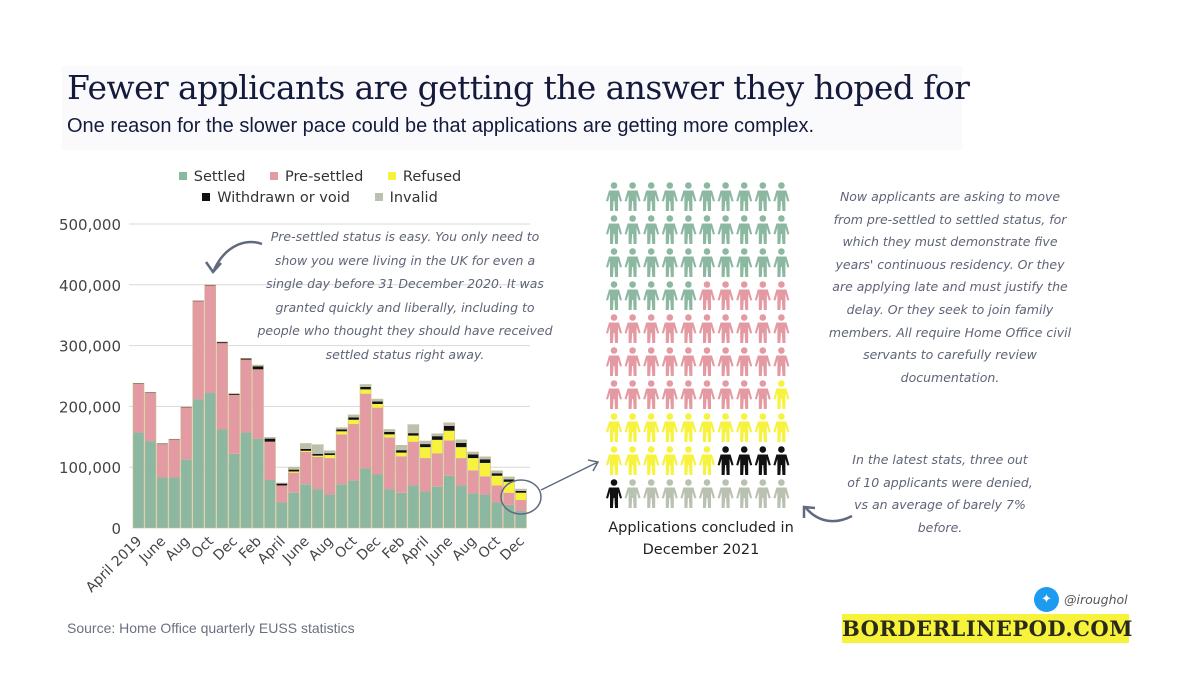 The height and width of the screenshot is (675, 1200). Describe the element at coordinates (90, 377) in the screenshot. I see `y-axis: 0 100,000 200,000 300,000 400,000 500,000` at that location.